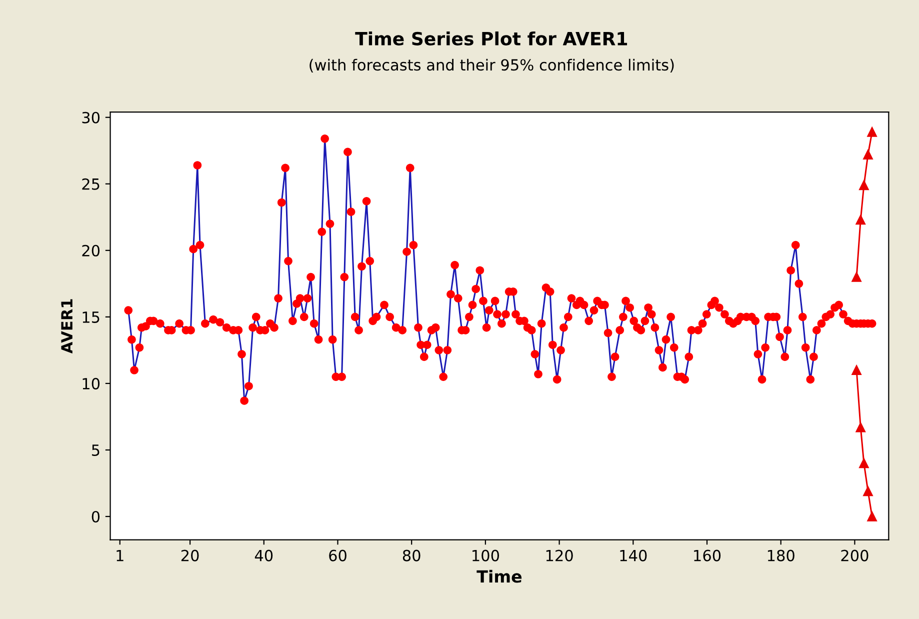 Image resolution: width=919 pixels, height=619 pixels. Describe the element at coordinates (120, 556) in the screenshot. I see `x-tick-label: 1` at that location.